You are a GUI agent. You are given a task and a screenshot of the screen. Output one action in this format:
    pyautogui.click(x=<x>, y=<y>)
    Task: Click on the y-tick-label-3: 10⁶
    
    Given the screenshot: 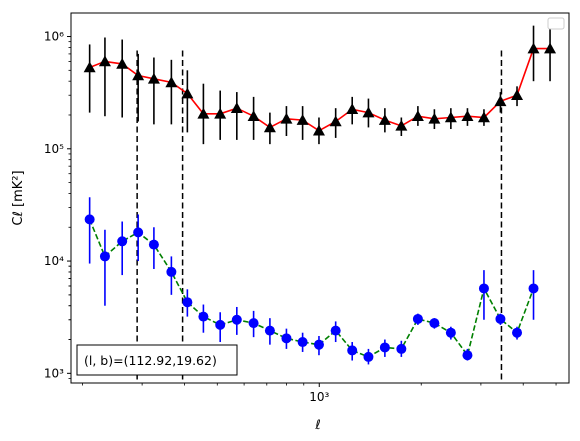 What is the action you would take?
    pyautogui.click(x=54, y=37)
    